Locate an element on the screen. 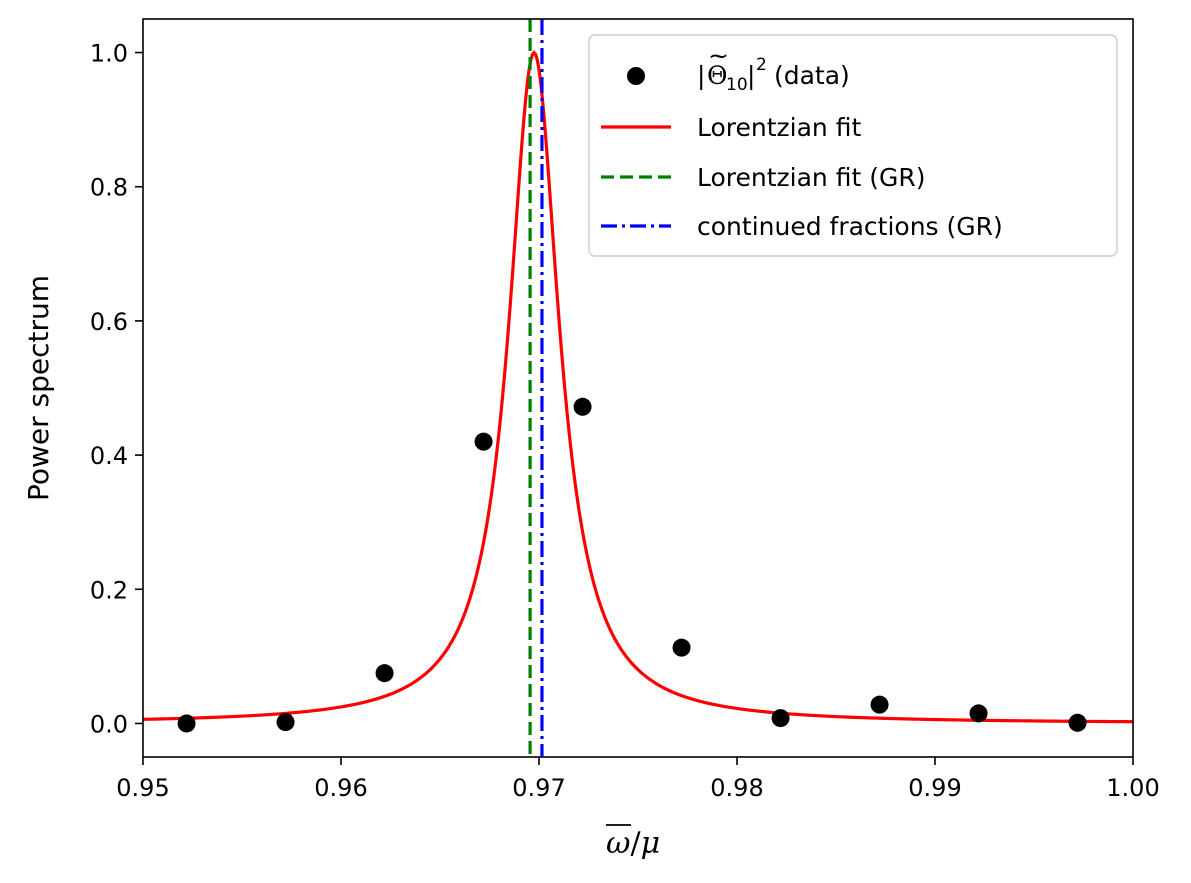 This screenshot has width=1191, height=883. x-axis-label-slash: / is located at coordinates (635, 843).